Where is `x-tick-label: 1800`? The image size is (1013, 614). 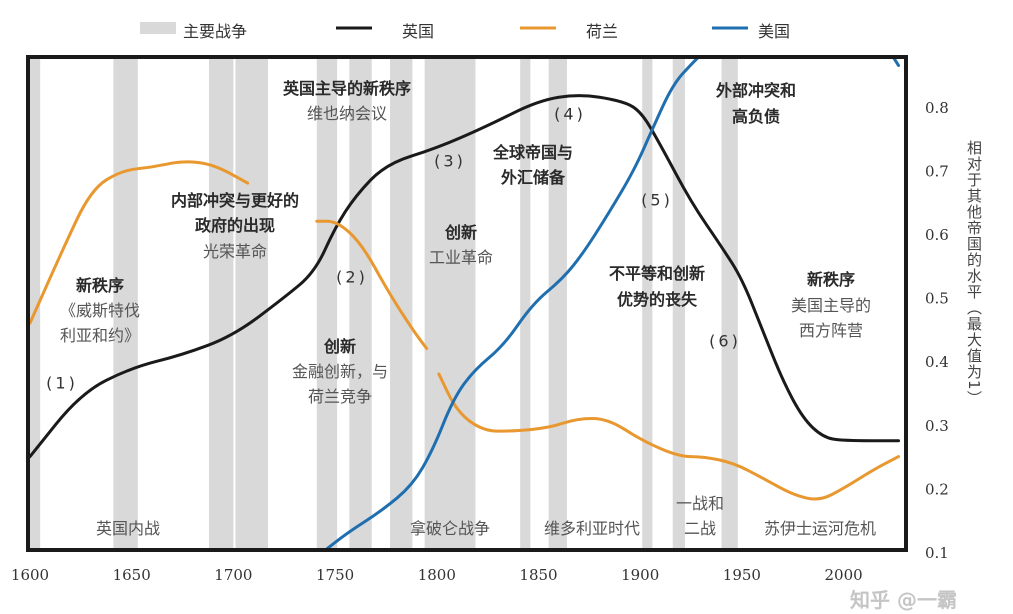
x-tick-label: 1800 is located at coordinates (437, 575).